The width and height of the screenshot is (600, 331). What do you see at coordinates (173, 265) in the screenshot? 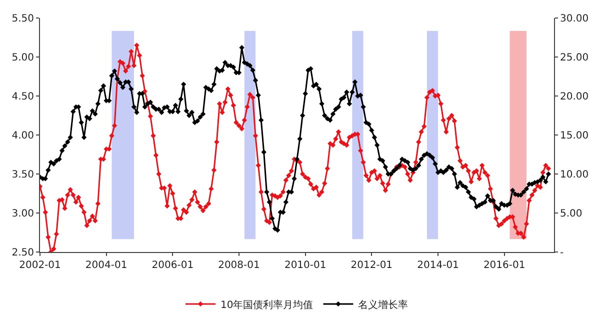
I see `x-tick-label: 2006-01` at bounding box center [173, 265].